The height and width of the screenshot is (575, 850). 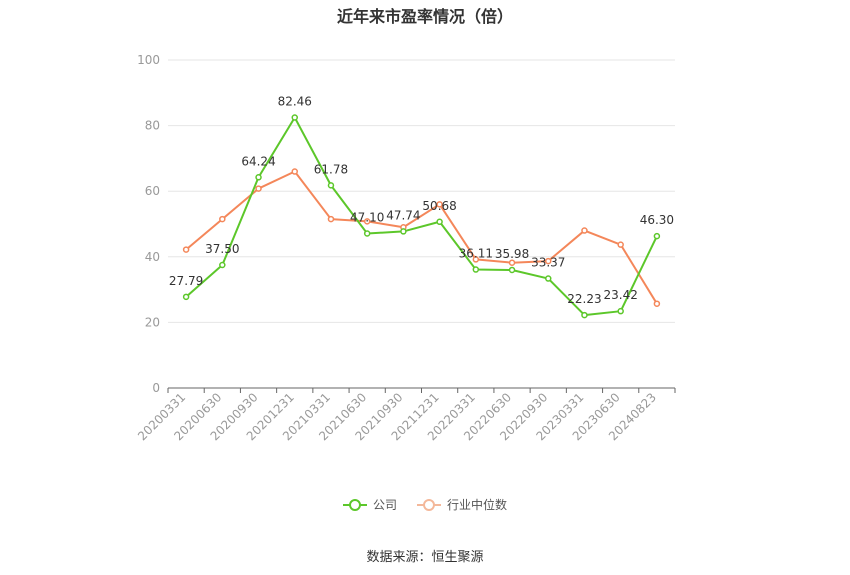 I want to click on data-label: 50.68, so click(x=439, y=206).